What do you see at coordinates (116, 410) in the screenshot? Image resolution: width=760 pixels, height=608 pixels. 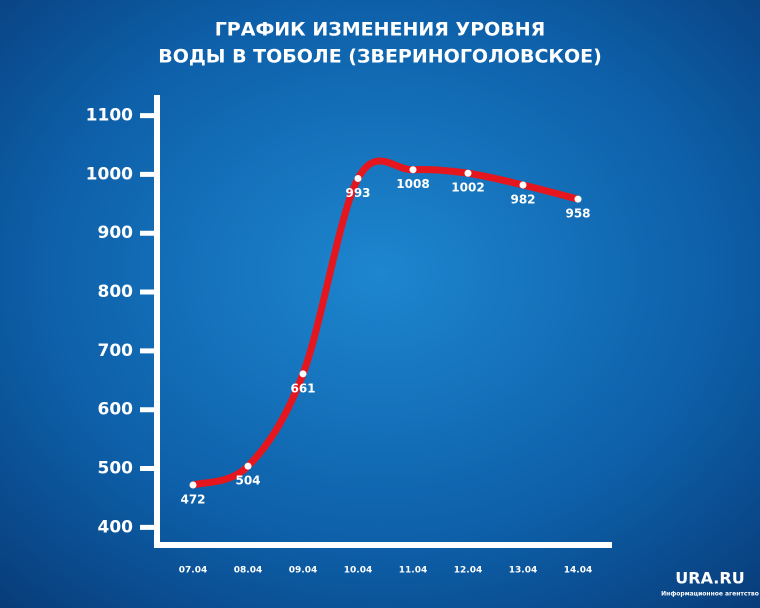 I see `y-tick-label: 600` at bounding box center [116, 410].